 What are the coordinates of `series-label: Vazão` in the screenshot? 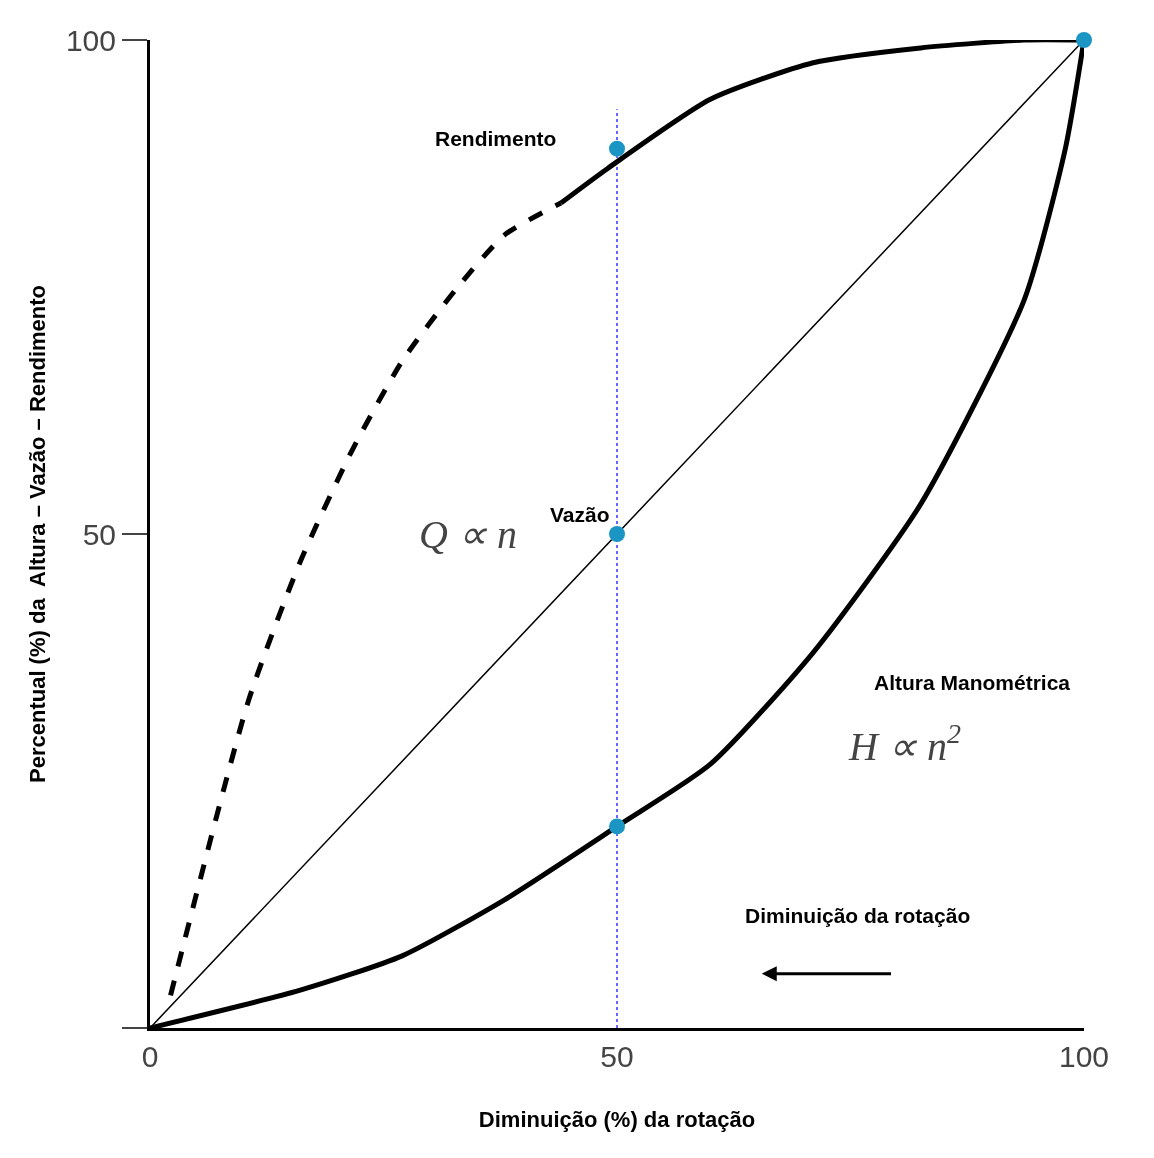 It's located at (580, 514).